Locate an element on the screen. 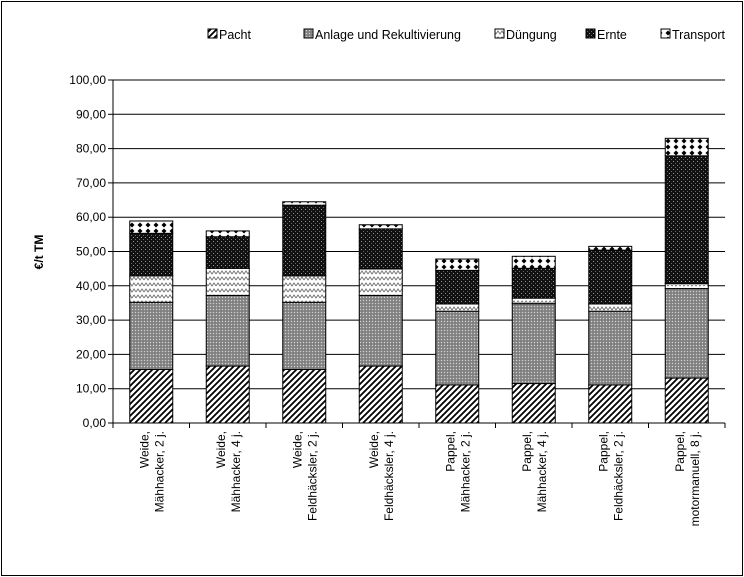 Image resolution: width=744 pixels, height=577 pixels. y-tick-label: 100,00 is located at coordinates (87, 80).